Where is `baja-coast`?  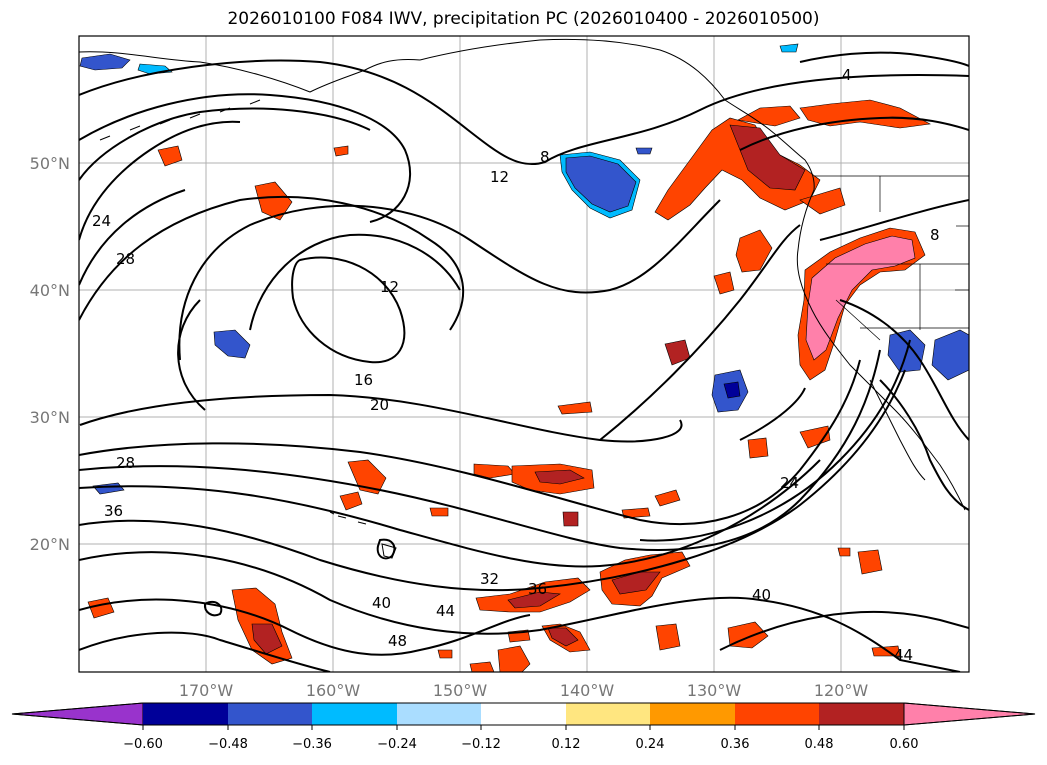
baja-coast is located at coordinates (897, 430).